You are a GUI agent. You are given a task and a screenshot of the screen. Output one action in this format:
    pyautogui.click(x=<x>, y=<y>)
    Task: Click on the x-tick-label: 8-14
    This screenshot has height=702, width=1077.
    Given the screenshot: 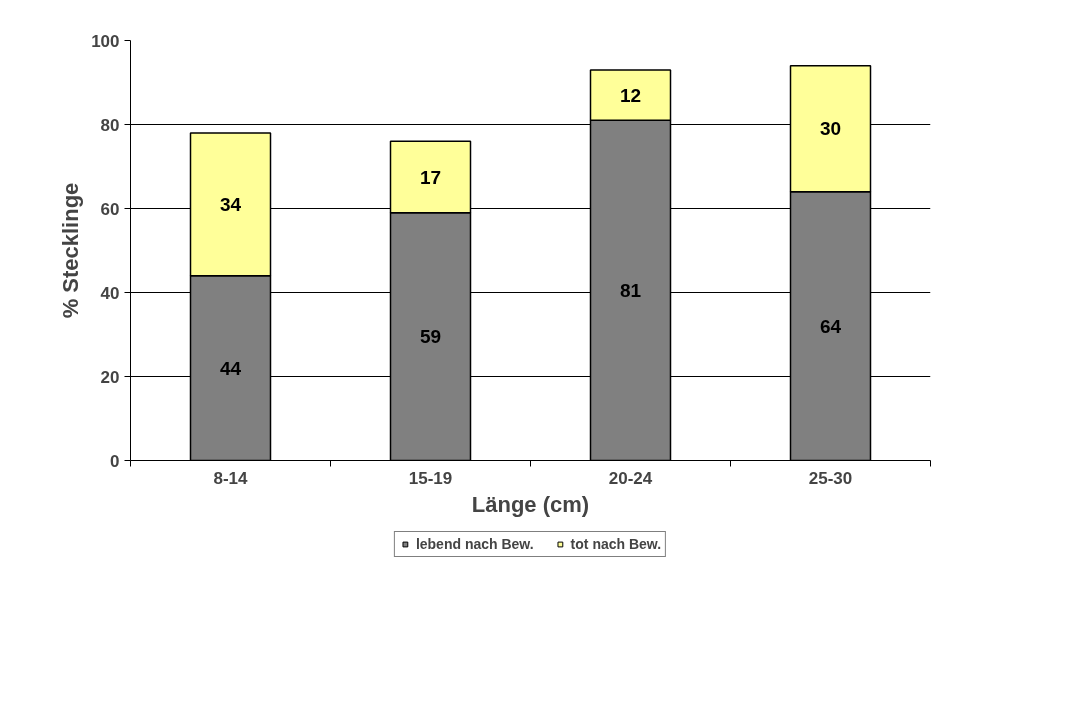 What is the action you would take?
    pyautogui.click(x=231, y=478)
    